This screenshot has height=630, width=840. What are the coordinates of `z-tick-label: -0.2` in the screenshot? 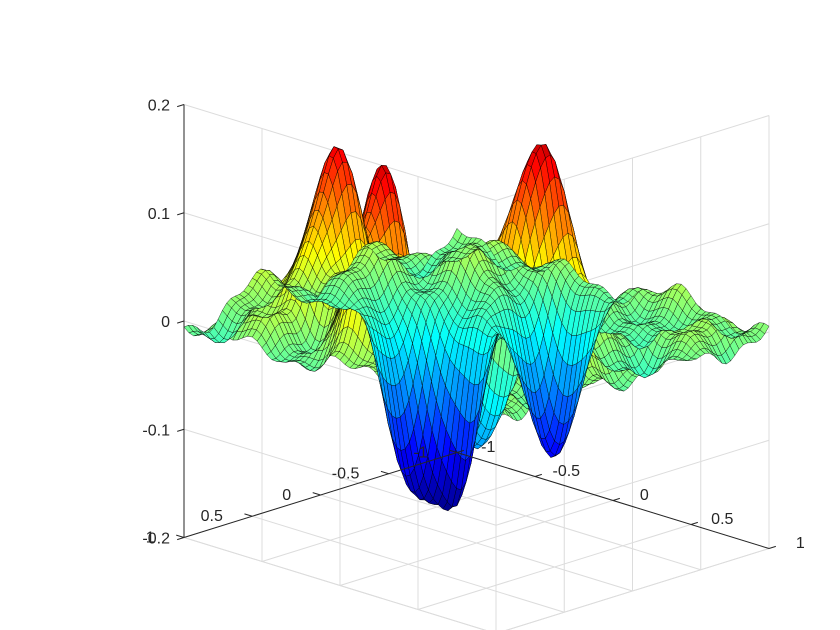 It's located at (156, 539).